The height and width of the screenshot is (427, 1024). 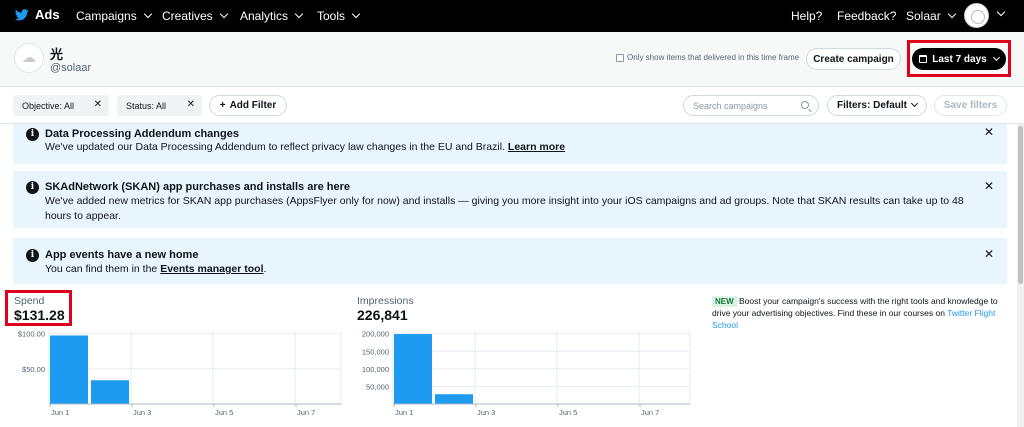 What do you see at coordinates (620, 57) in the screenshot?
I see `checkbox-icon` at bounding box center [620, 57].